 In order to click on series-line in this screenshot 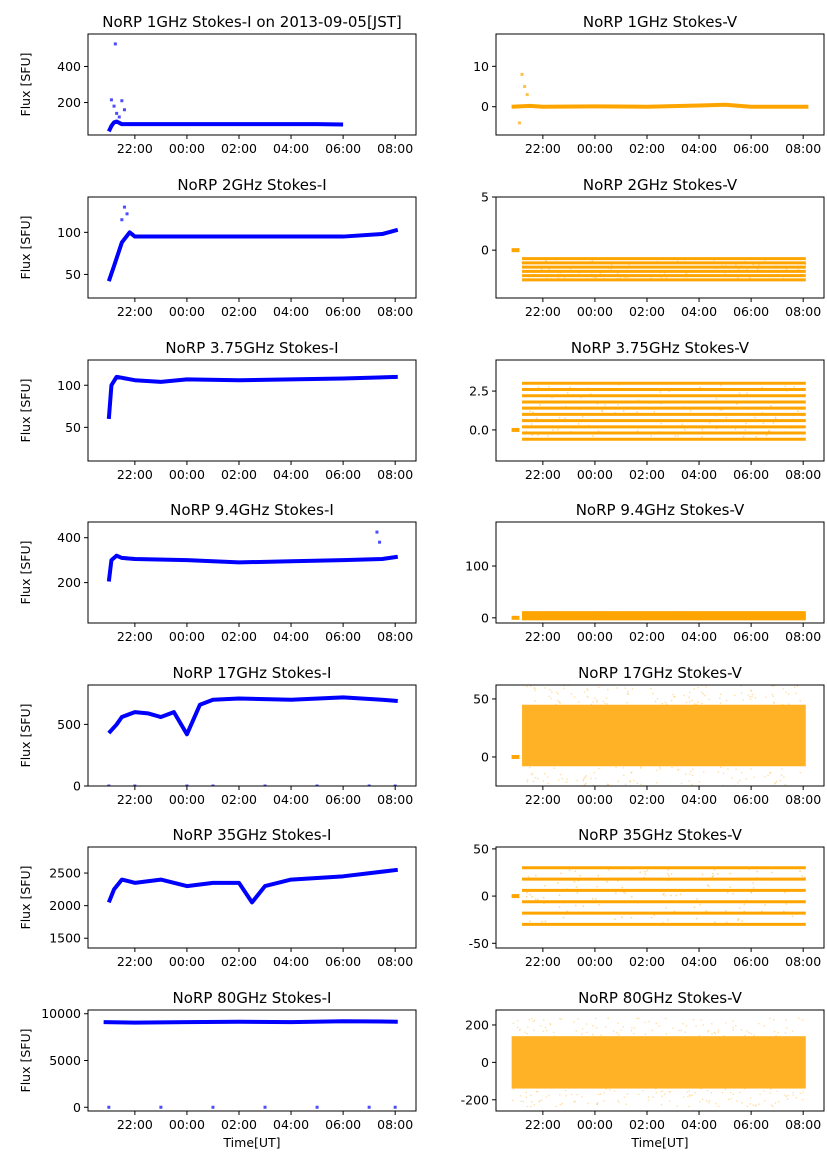, I will do `click(252, 254)`.